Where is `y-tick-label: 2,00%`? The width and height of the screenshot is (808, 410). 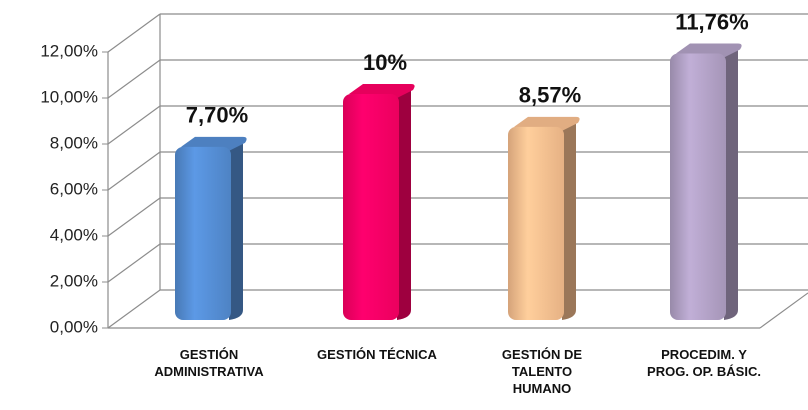 y-tick-label: 2,00% is located at coordinates (74, 280).